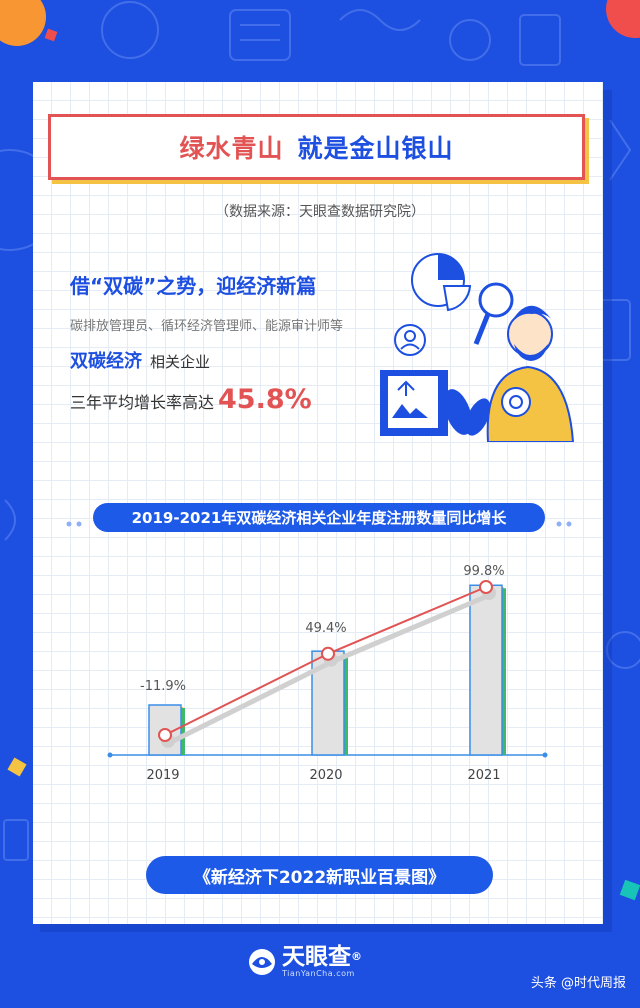 This screenshot has width=640, height=1008. Describe the element at coordinates (231, 148) in the screenshot. I see `title-part1: 绿水青山` at that location.